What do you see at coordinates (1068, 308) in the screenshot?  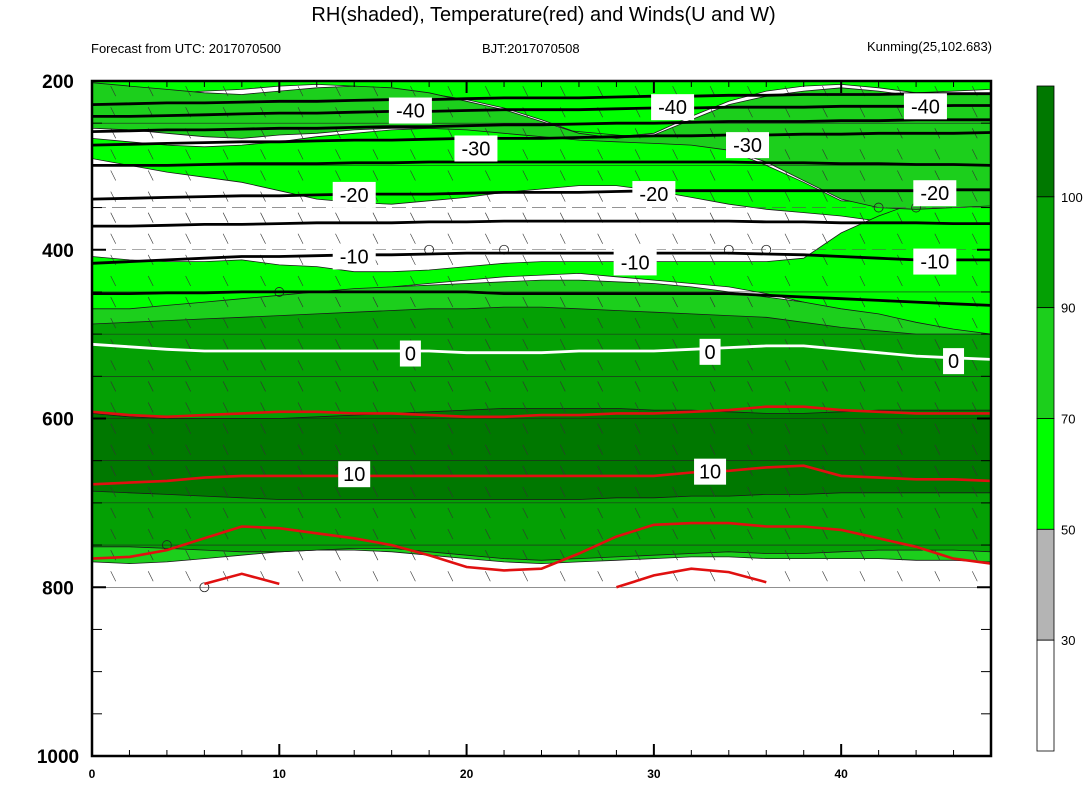 I see `colorbar-label-90: 90` at bounding box center [1068, 308].